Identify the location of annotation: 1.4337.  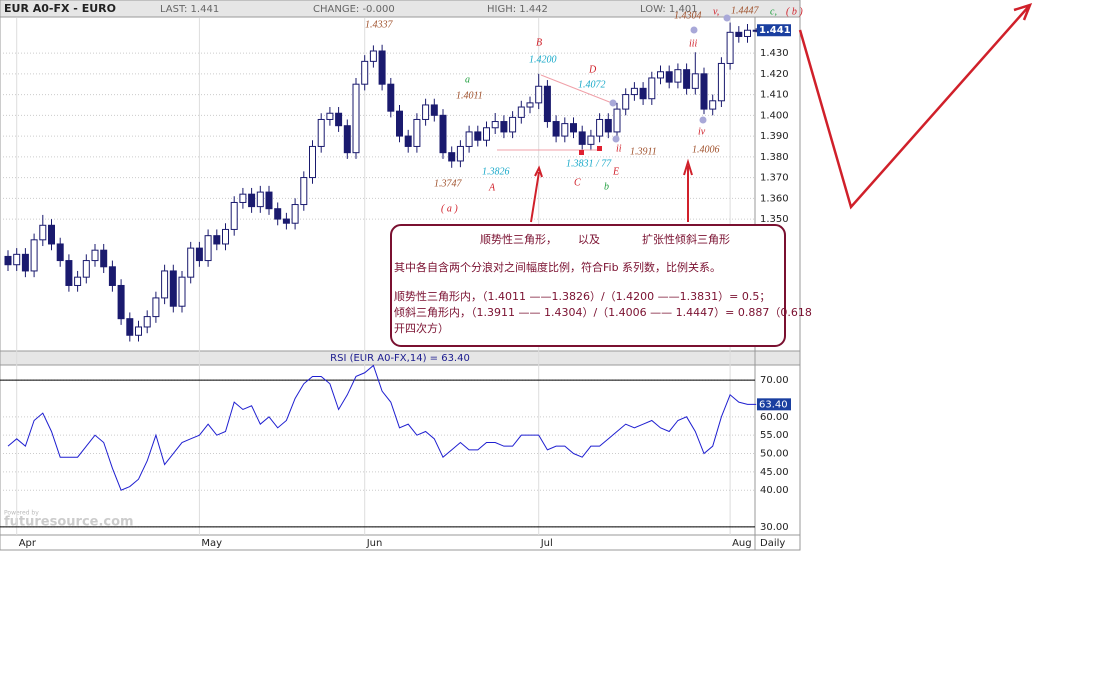
(379, 24).